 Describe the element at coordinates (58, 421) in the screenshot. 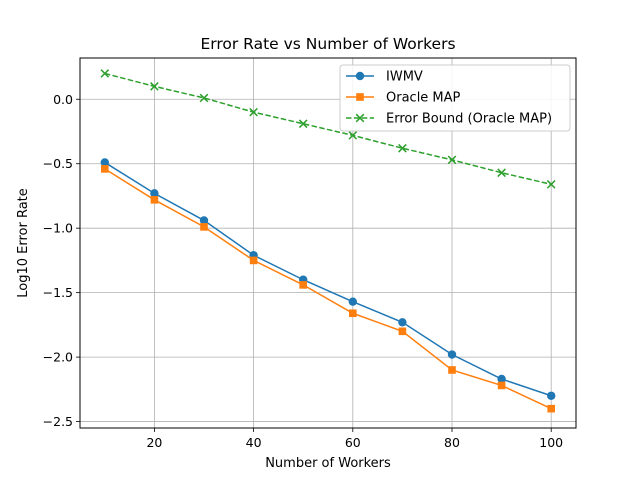

I see `y-tick-label: −2.5` at that location.